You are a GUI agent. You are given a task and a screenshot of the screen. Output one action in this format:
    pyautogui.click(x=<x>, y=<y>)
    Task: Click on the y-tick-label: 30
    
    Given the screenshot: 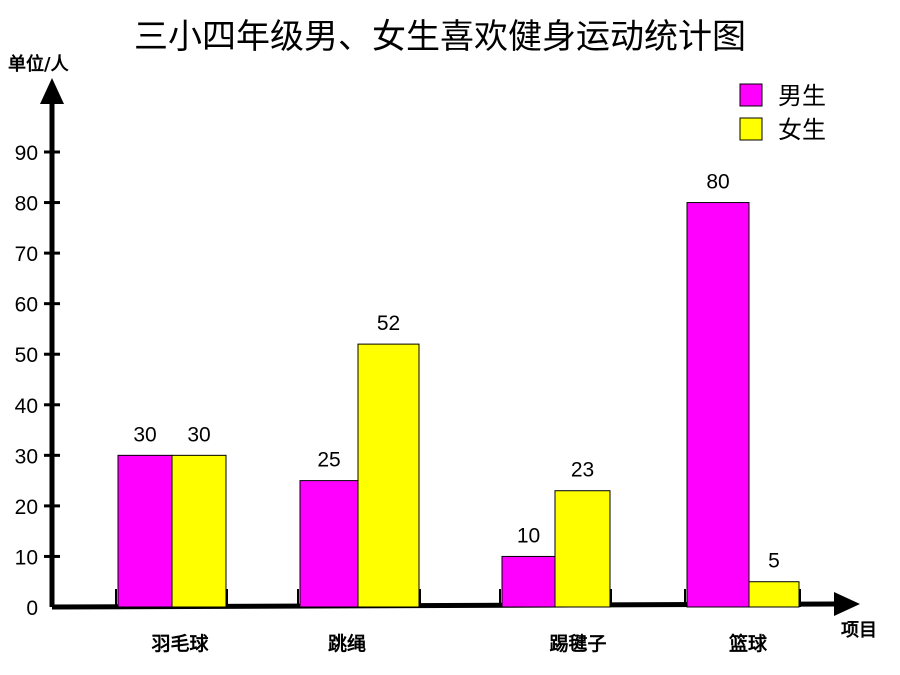 What is the action you would take?
    pyautogui.click(x=26, y=456)
    